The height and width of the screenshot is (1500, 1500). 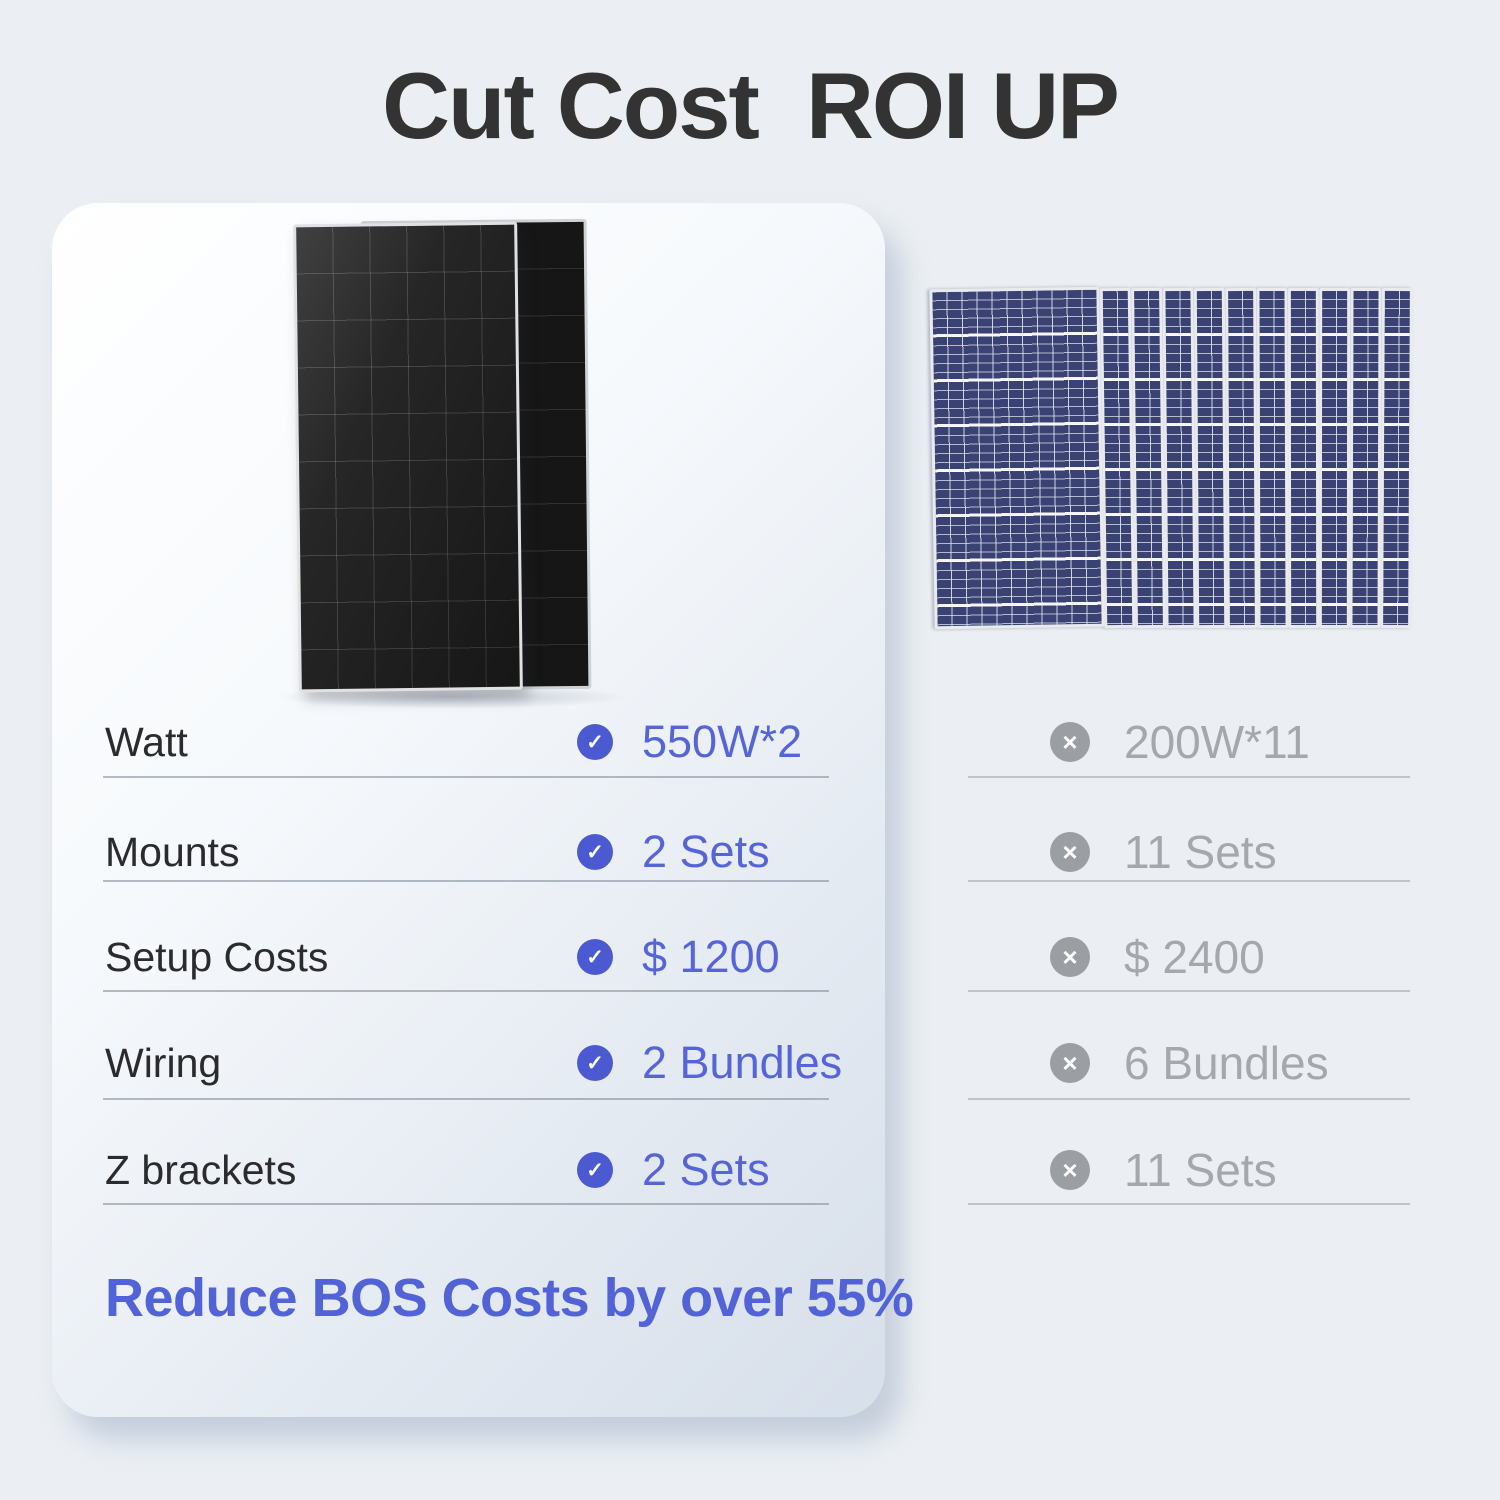 I want to click on row-label: Setup Costs, so click(x=217, y=956).